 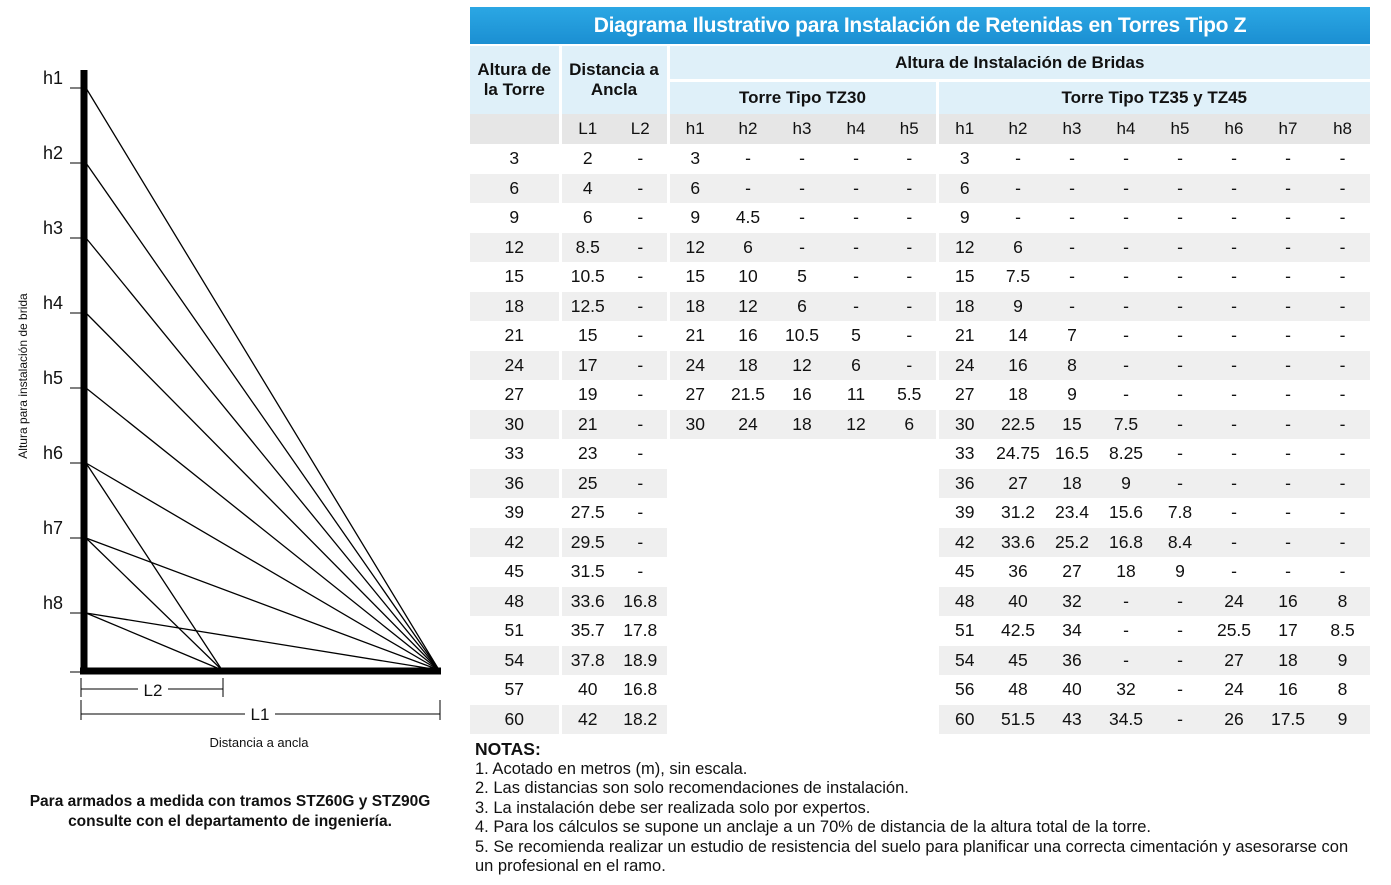 I want to click on table-cell: 29.5, so click(x=586, y=542).